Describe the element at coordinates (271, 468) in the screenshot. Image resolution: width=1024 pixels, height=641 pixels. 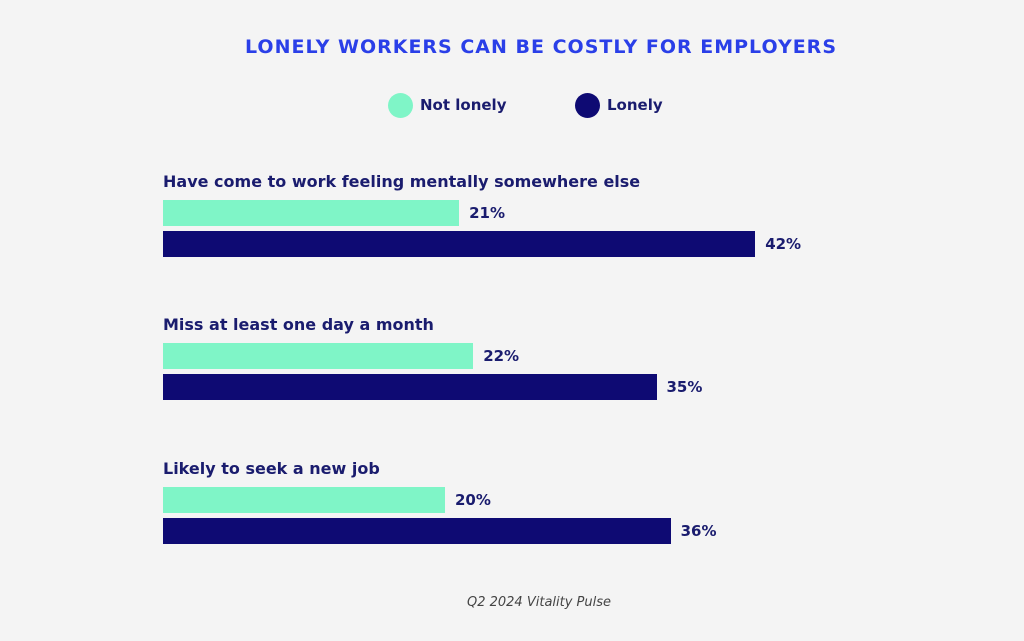
I see `category-label: Likely to seek a new job` at that location.